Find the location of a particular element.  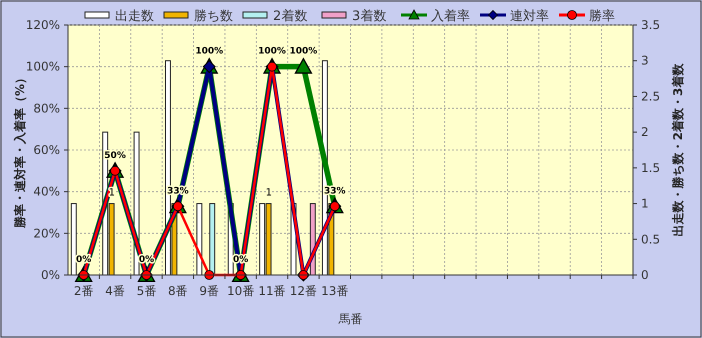

y-tick-label: 40% is located at coordinates (46, 191).